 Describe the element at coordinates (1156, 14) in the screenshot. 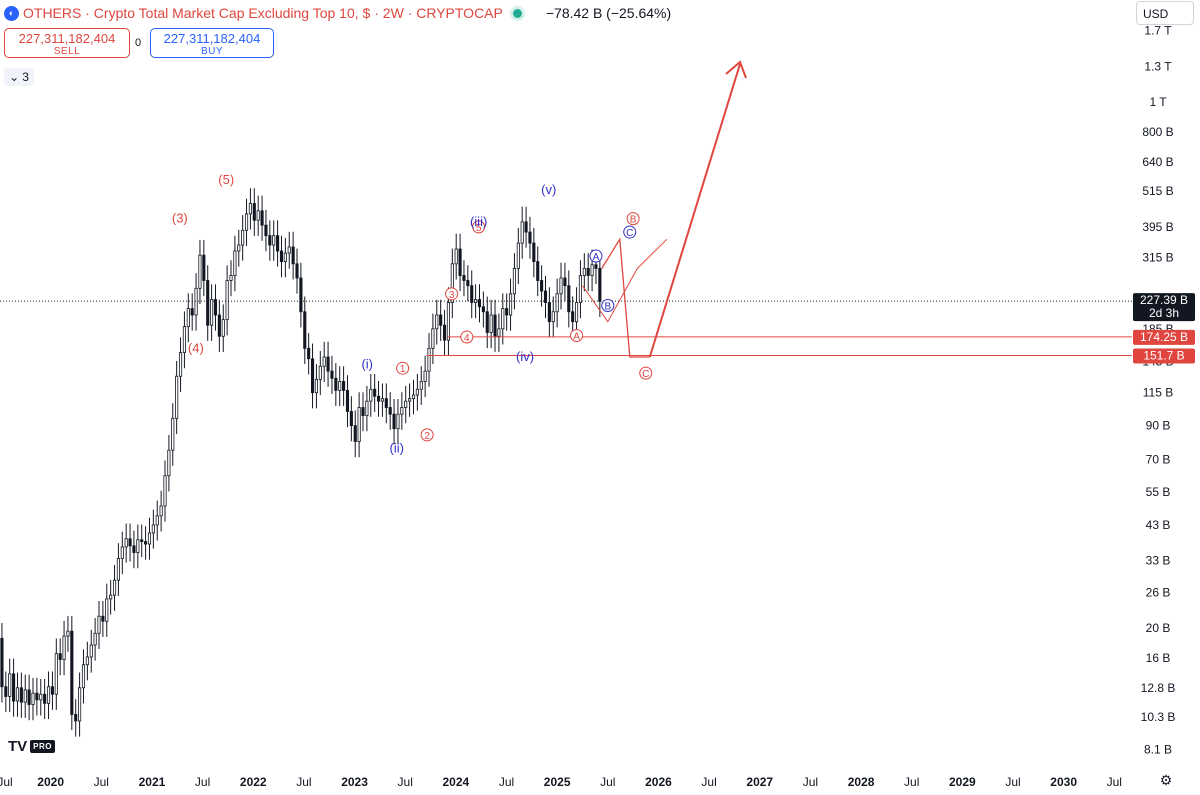

I see `currency-value: USD` at that location.